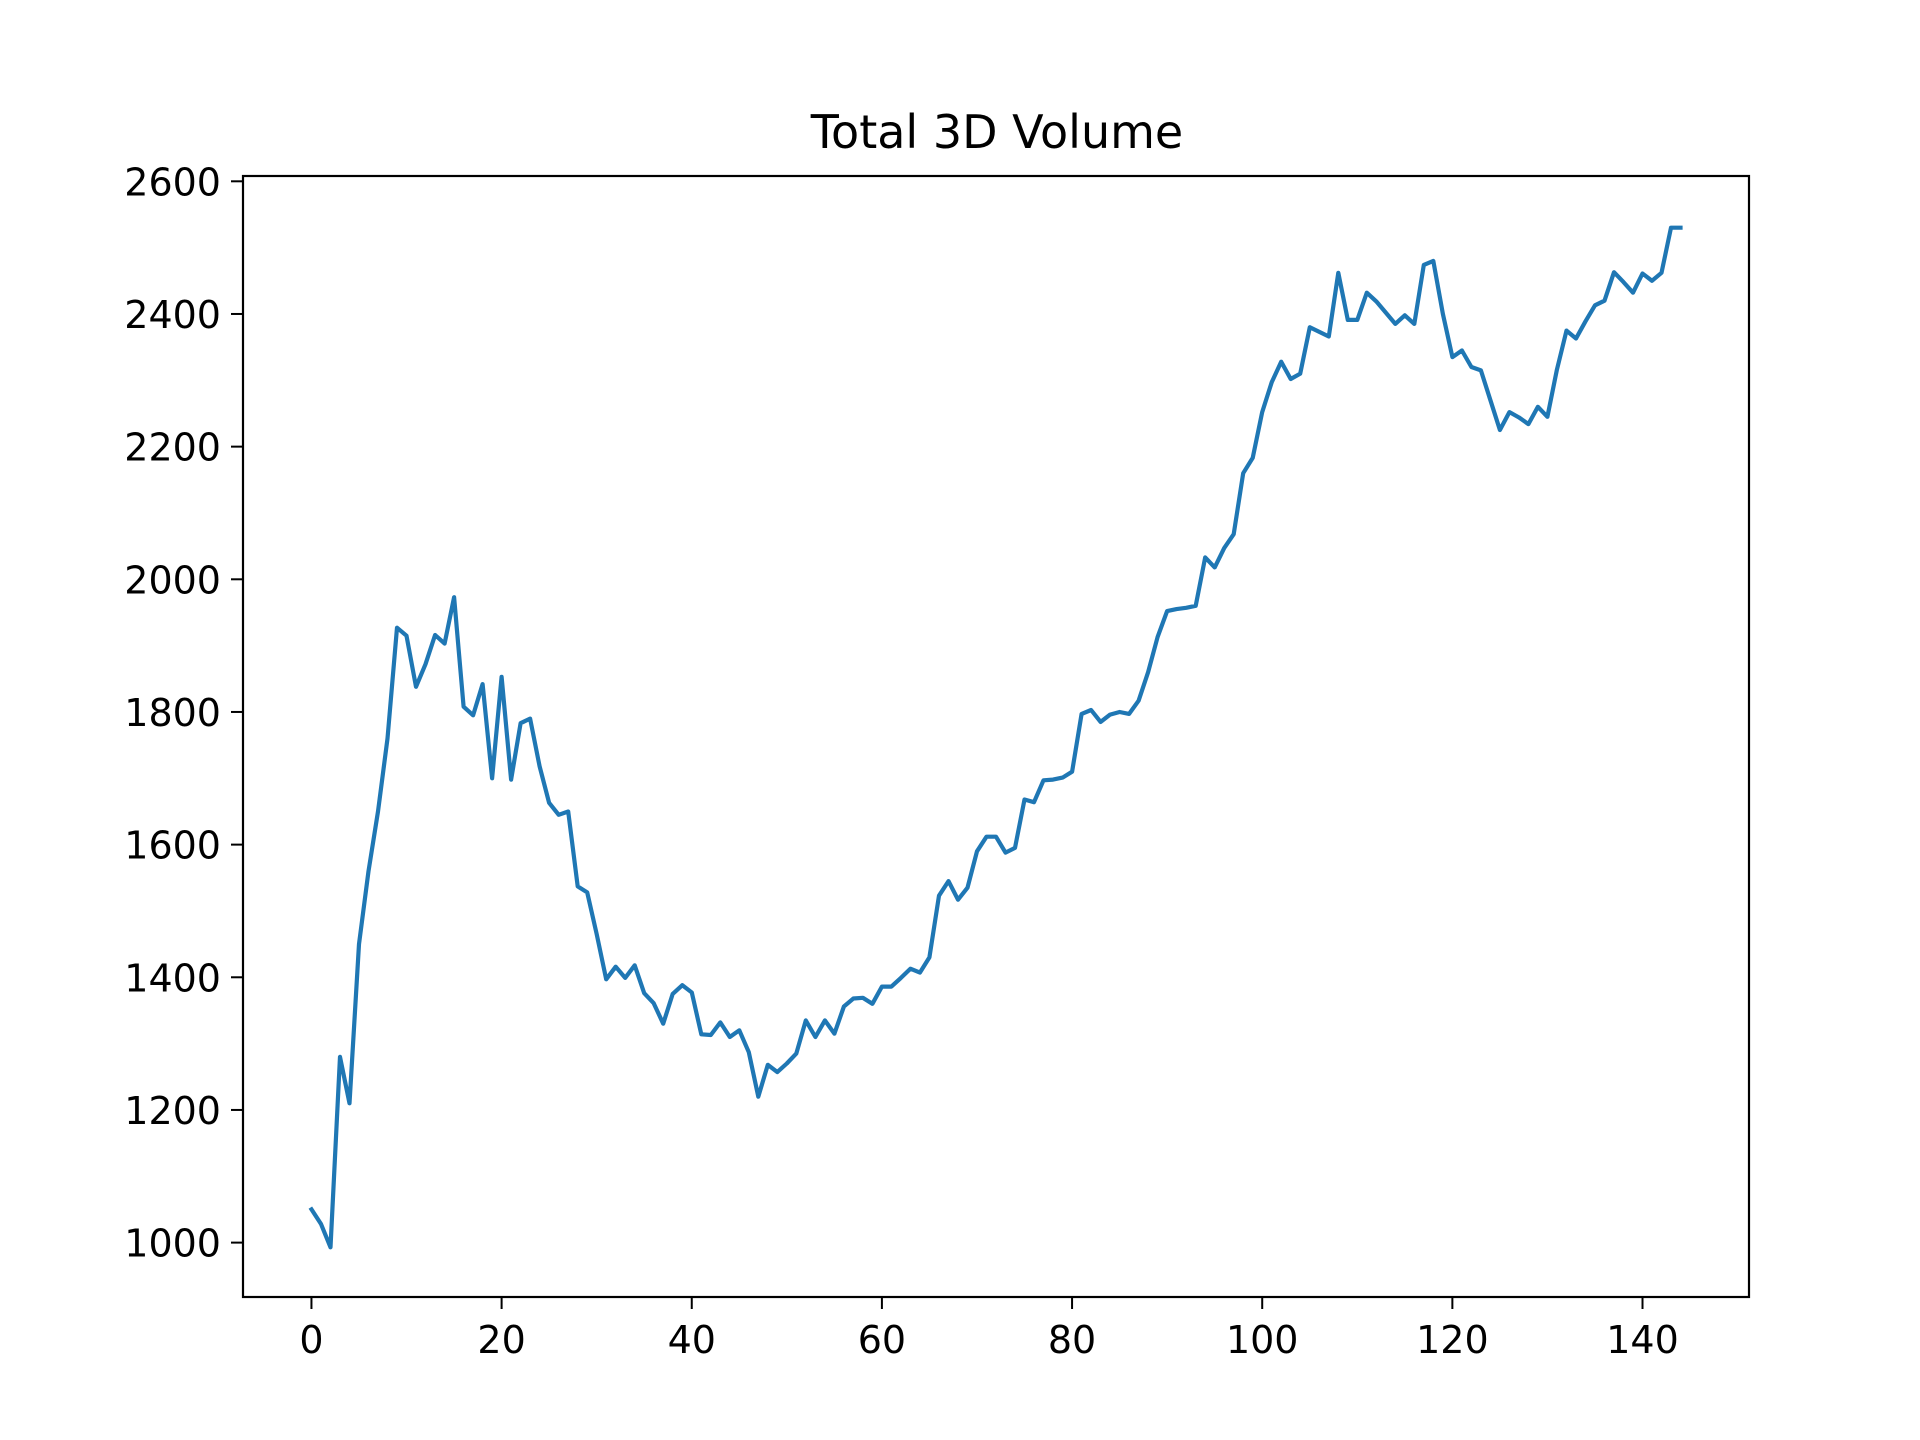 Image resolution: width=1920 pixels, height=1440 pixels. What do you see at coordinates (501, 1340) in the screenshot?
I see `x-tick-label: 20` at bounding box center [501, 1340].